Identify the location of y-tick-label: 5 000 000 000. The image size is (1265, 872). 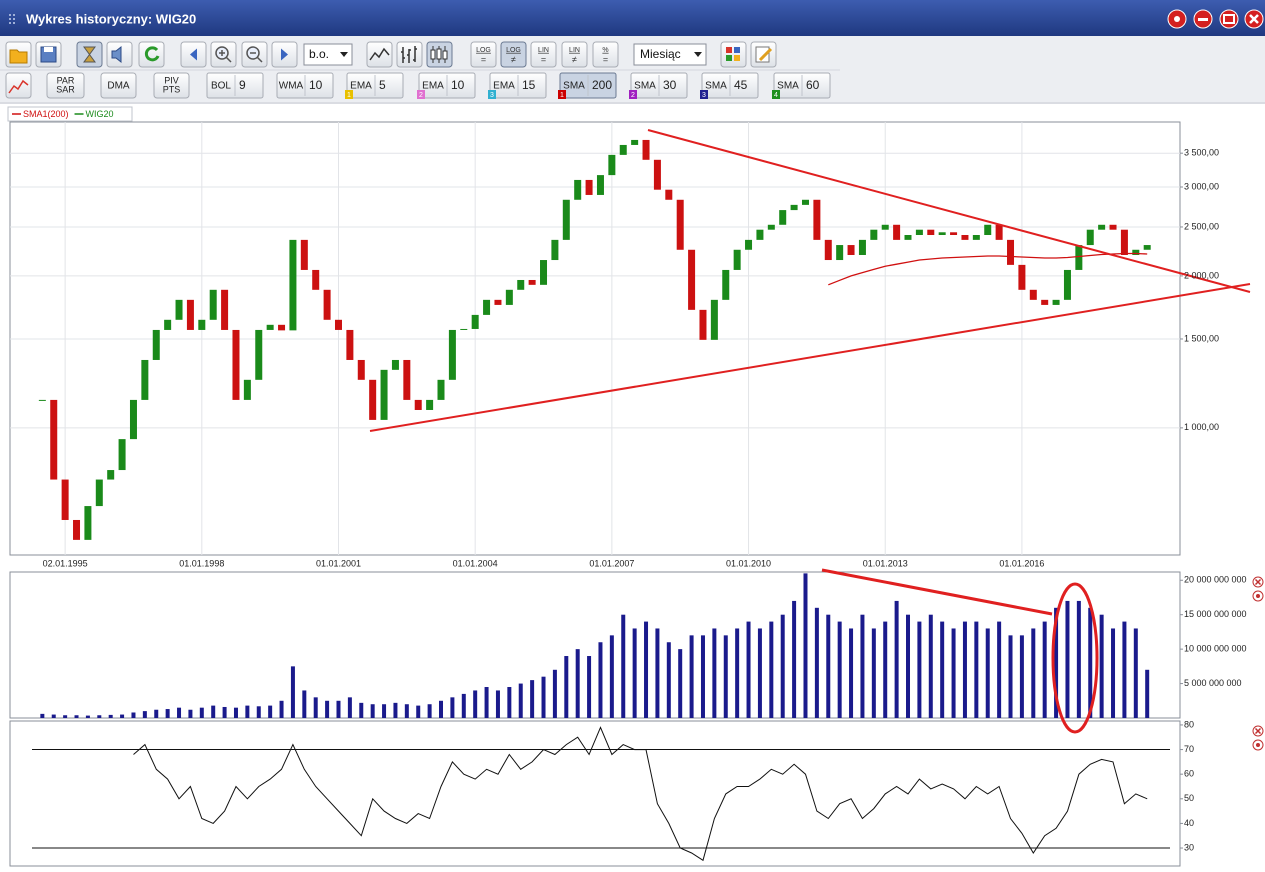
(1213, 683).